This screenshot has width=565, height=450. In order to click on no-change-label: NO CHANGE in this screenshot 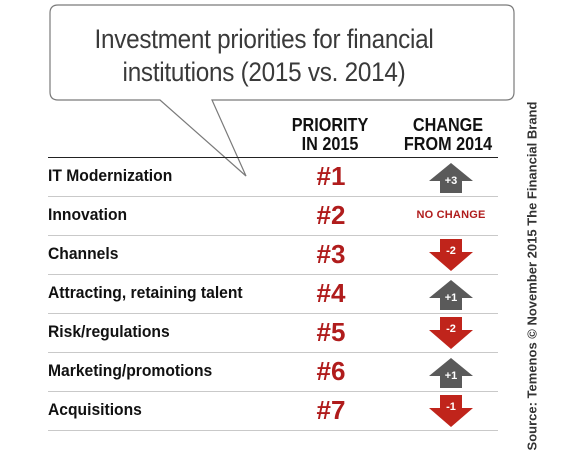, I will do `click(451, 215)`.